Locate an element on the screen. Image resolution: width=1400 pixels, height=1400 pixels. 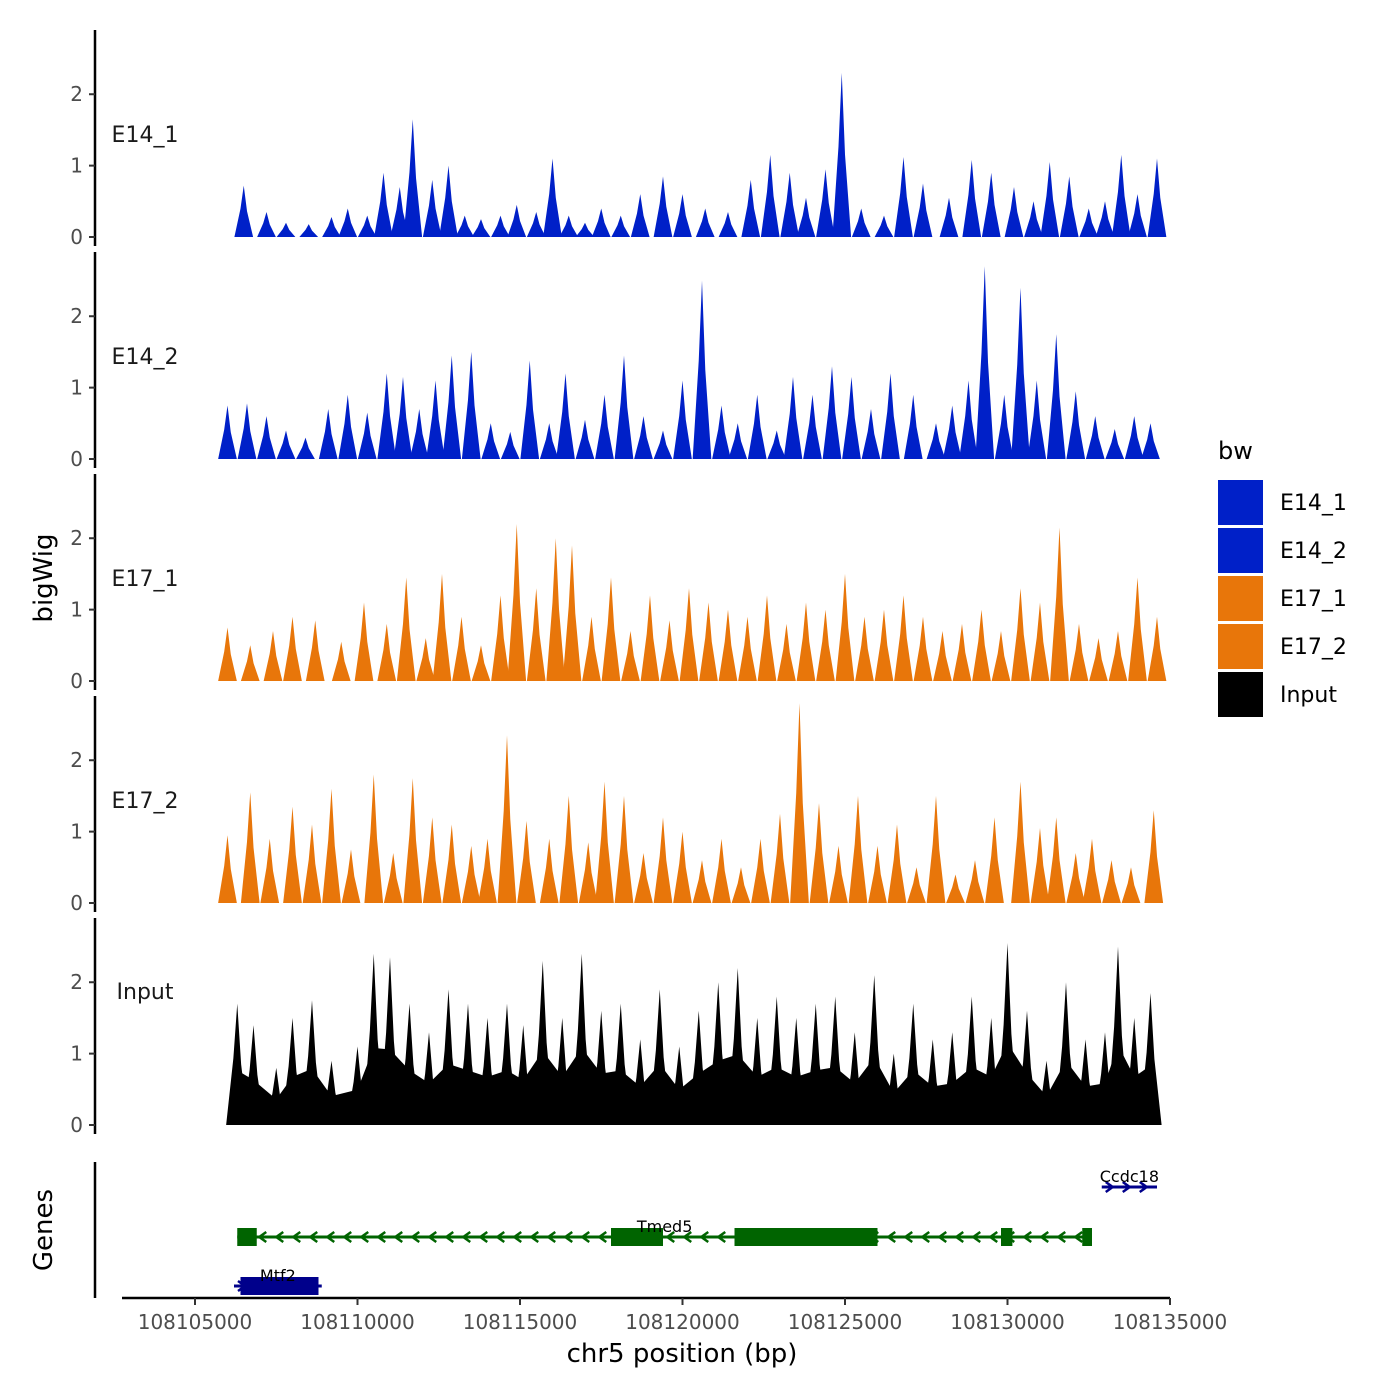
track-E17_1: 0 1 2 E17_1 is located at coordinates (618, 583).